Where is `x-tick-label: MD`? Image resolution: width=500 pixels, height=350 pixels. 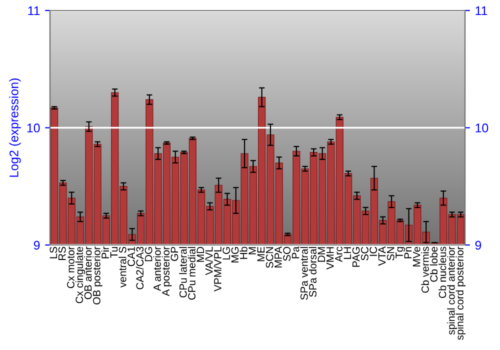 x-tick-label: MD is located at coordinates (200, 254).